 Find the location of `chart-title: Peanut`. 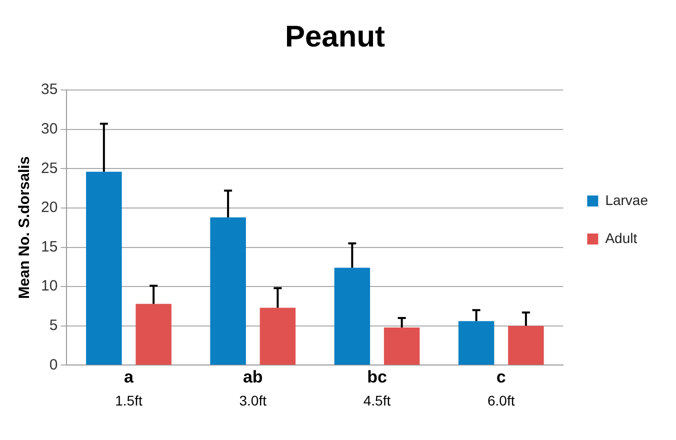

chart-title: Peanut is located at coordinates (335, 37).